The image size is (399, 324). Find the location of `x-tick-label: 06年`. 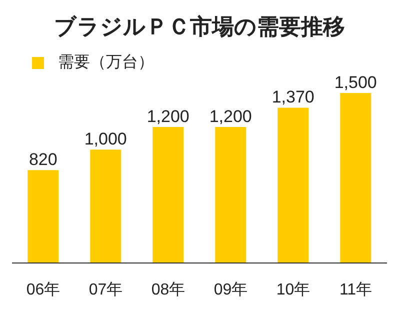

x-tick-label: 06年 is located at coordinates (43, 289).